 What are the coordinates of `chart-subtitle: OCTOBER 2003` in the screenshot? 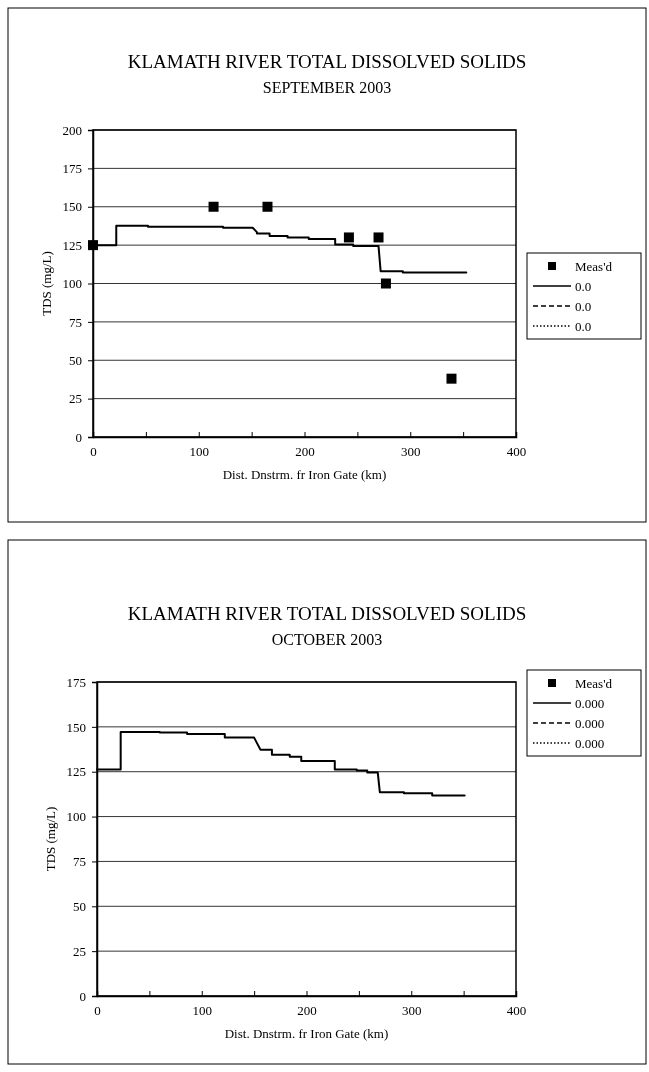 It's located at (327, 639).